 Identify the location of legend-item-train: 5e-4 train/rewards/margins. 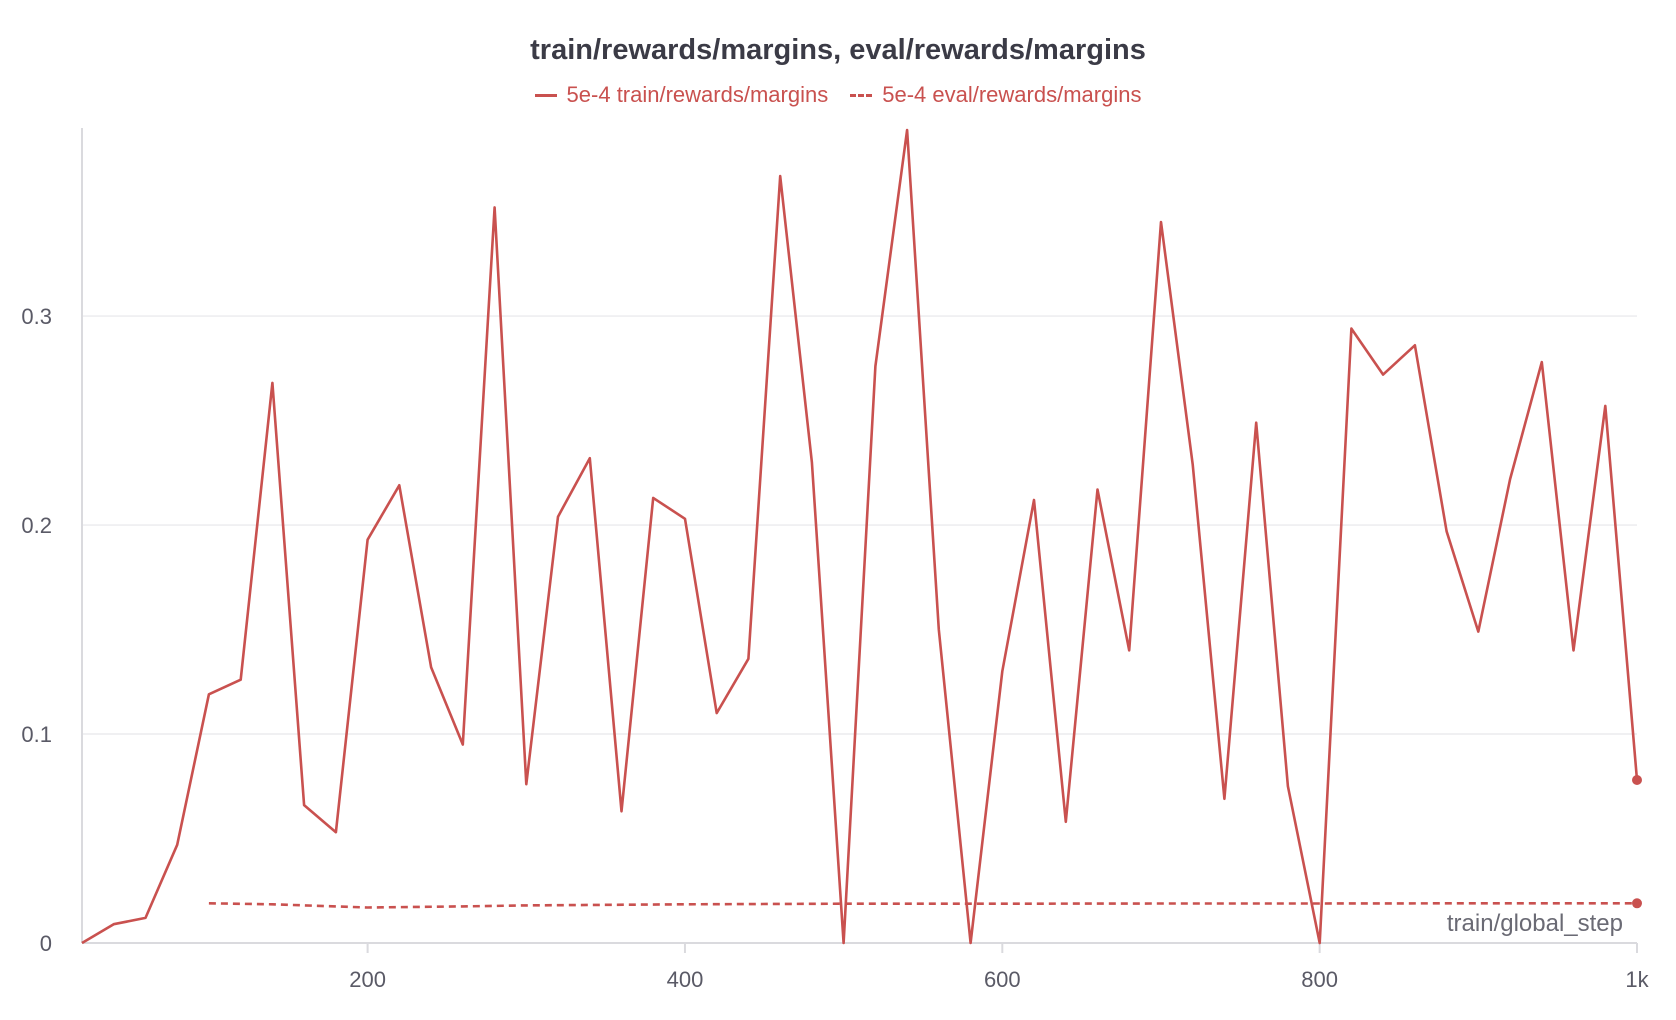
(681, 95).